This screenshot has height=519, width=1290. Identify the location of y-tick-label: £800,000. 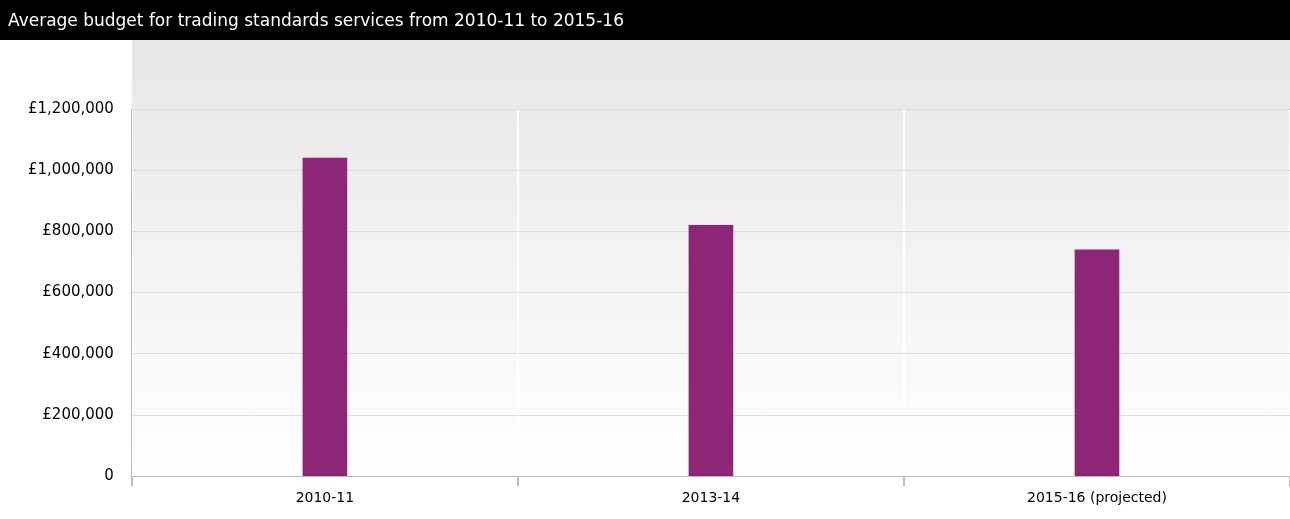
(78, 230).